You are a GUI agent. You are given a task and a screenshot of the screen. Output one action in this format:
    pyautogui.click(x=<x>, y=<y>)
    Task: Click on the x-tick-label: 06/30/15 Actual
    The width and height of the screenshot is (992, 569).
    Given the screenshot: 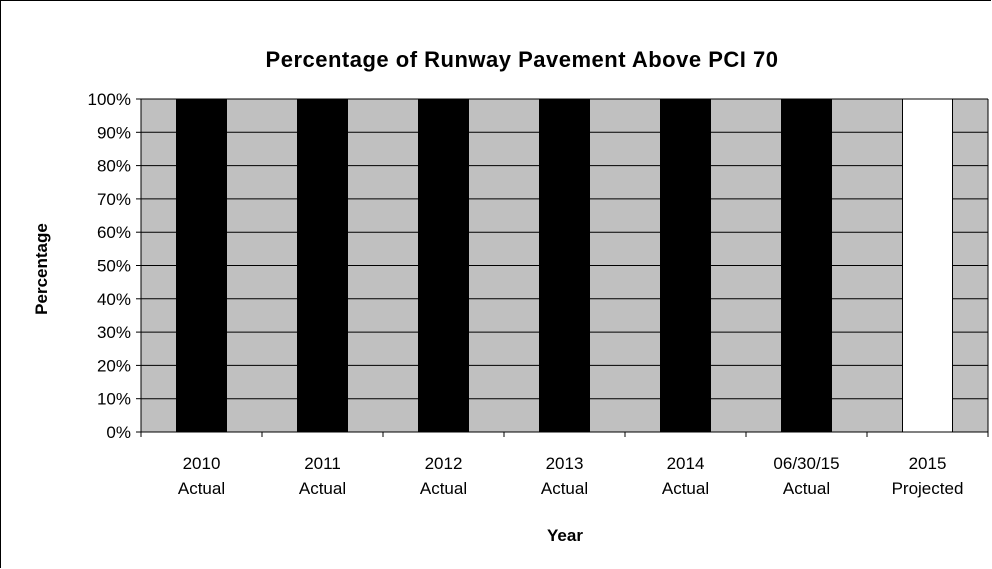 What is the action you would take?
    pyautogui.click(x=806, y=476)
    